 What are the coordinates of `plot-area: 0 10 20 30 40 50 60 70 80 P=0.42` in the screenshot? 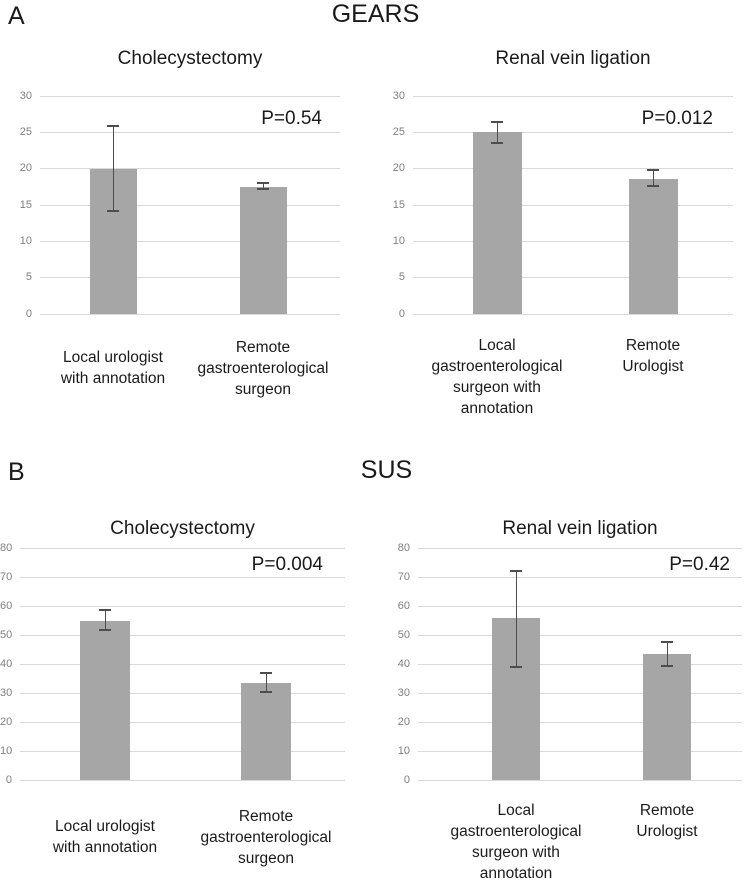 It's located at (570, 664).